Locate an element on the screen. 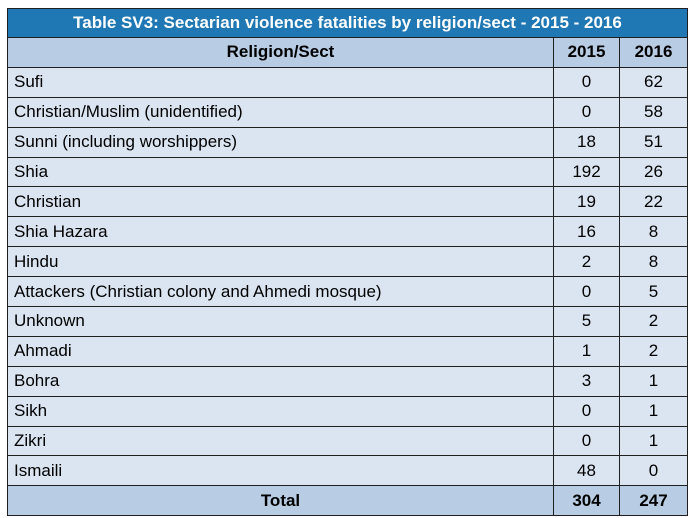 This screenshot has width=695, height=518. total-2016: 247 is located at coordinates (653, 501).